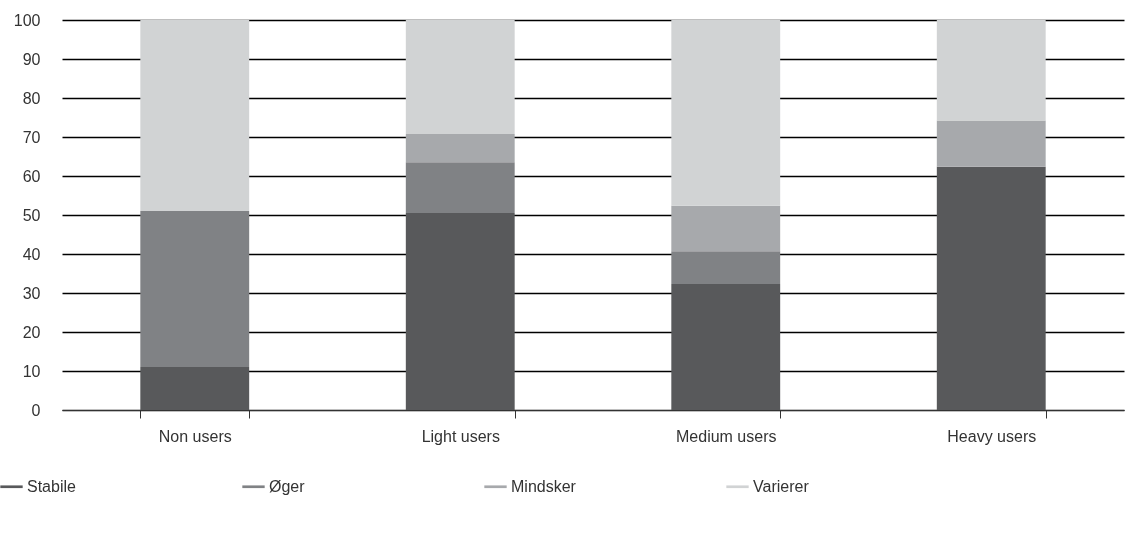 The width and height of the screenshot is (1127, 533). Describe the element at coordinates (460, 436) in the screenshot. I see `x-tick-label: Light users` at that location.